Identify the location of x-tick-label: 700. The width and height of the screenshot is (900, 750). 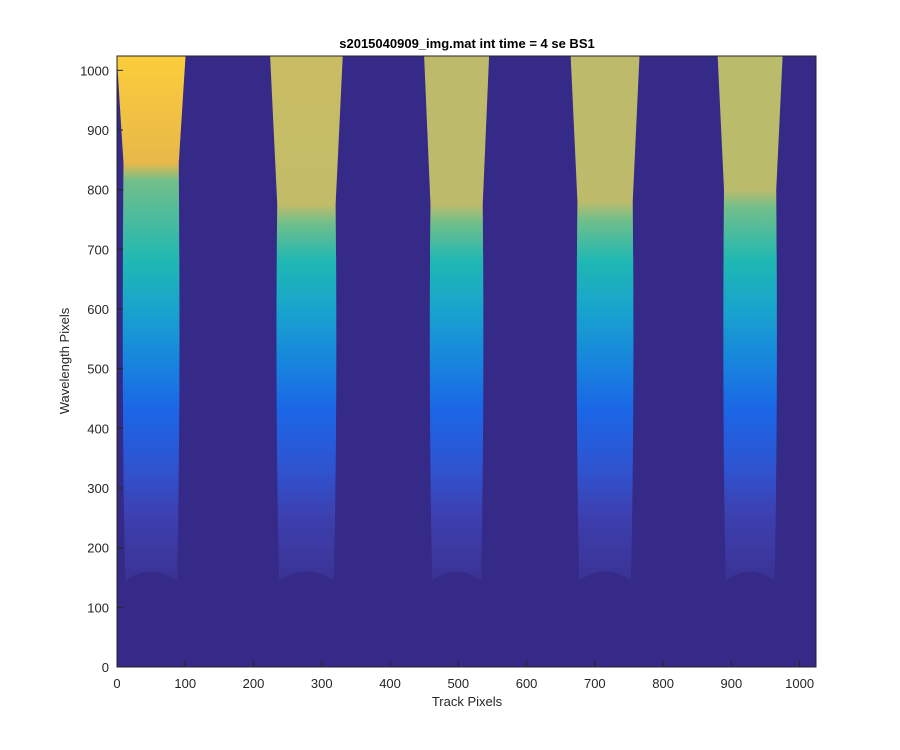
(595, 683).